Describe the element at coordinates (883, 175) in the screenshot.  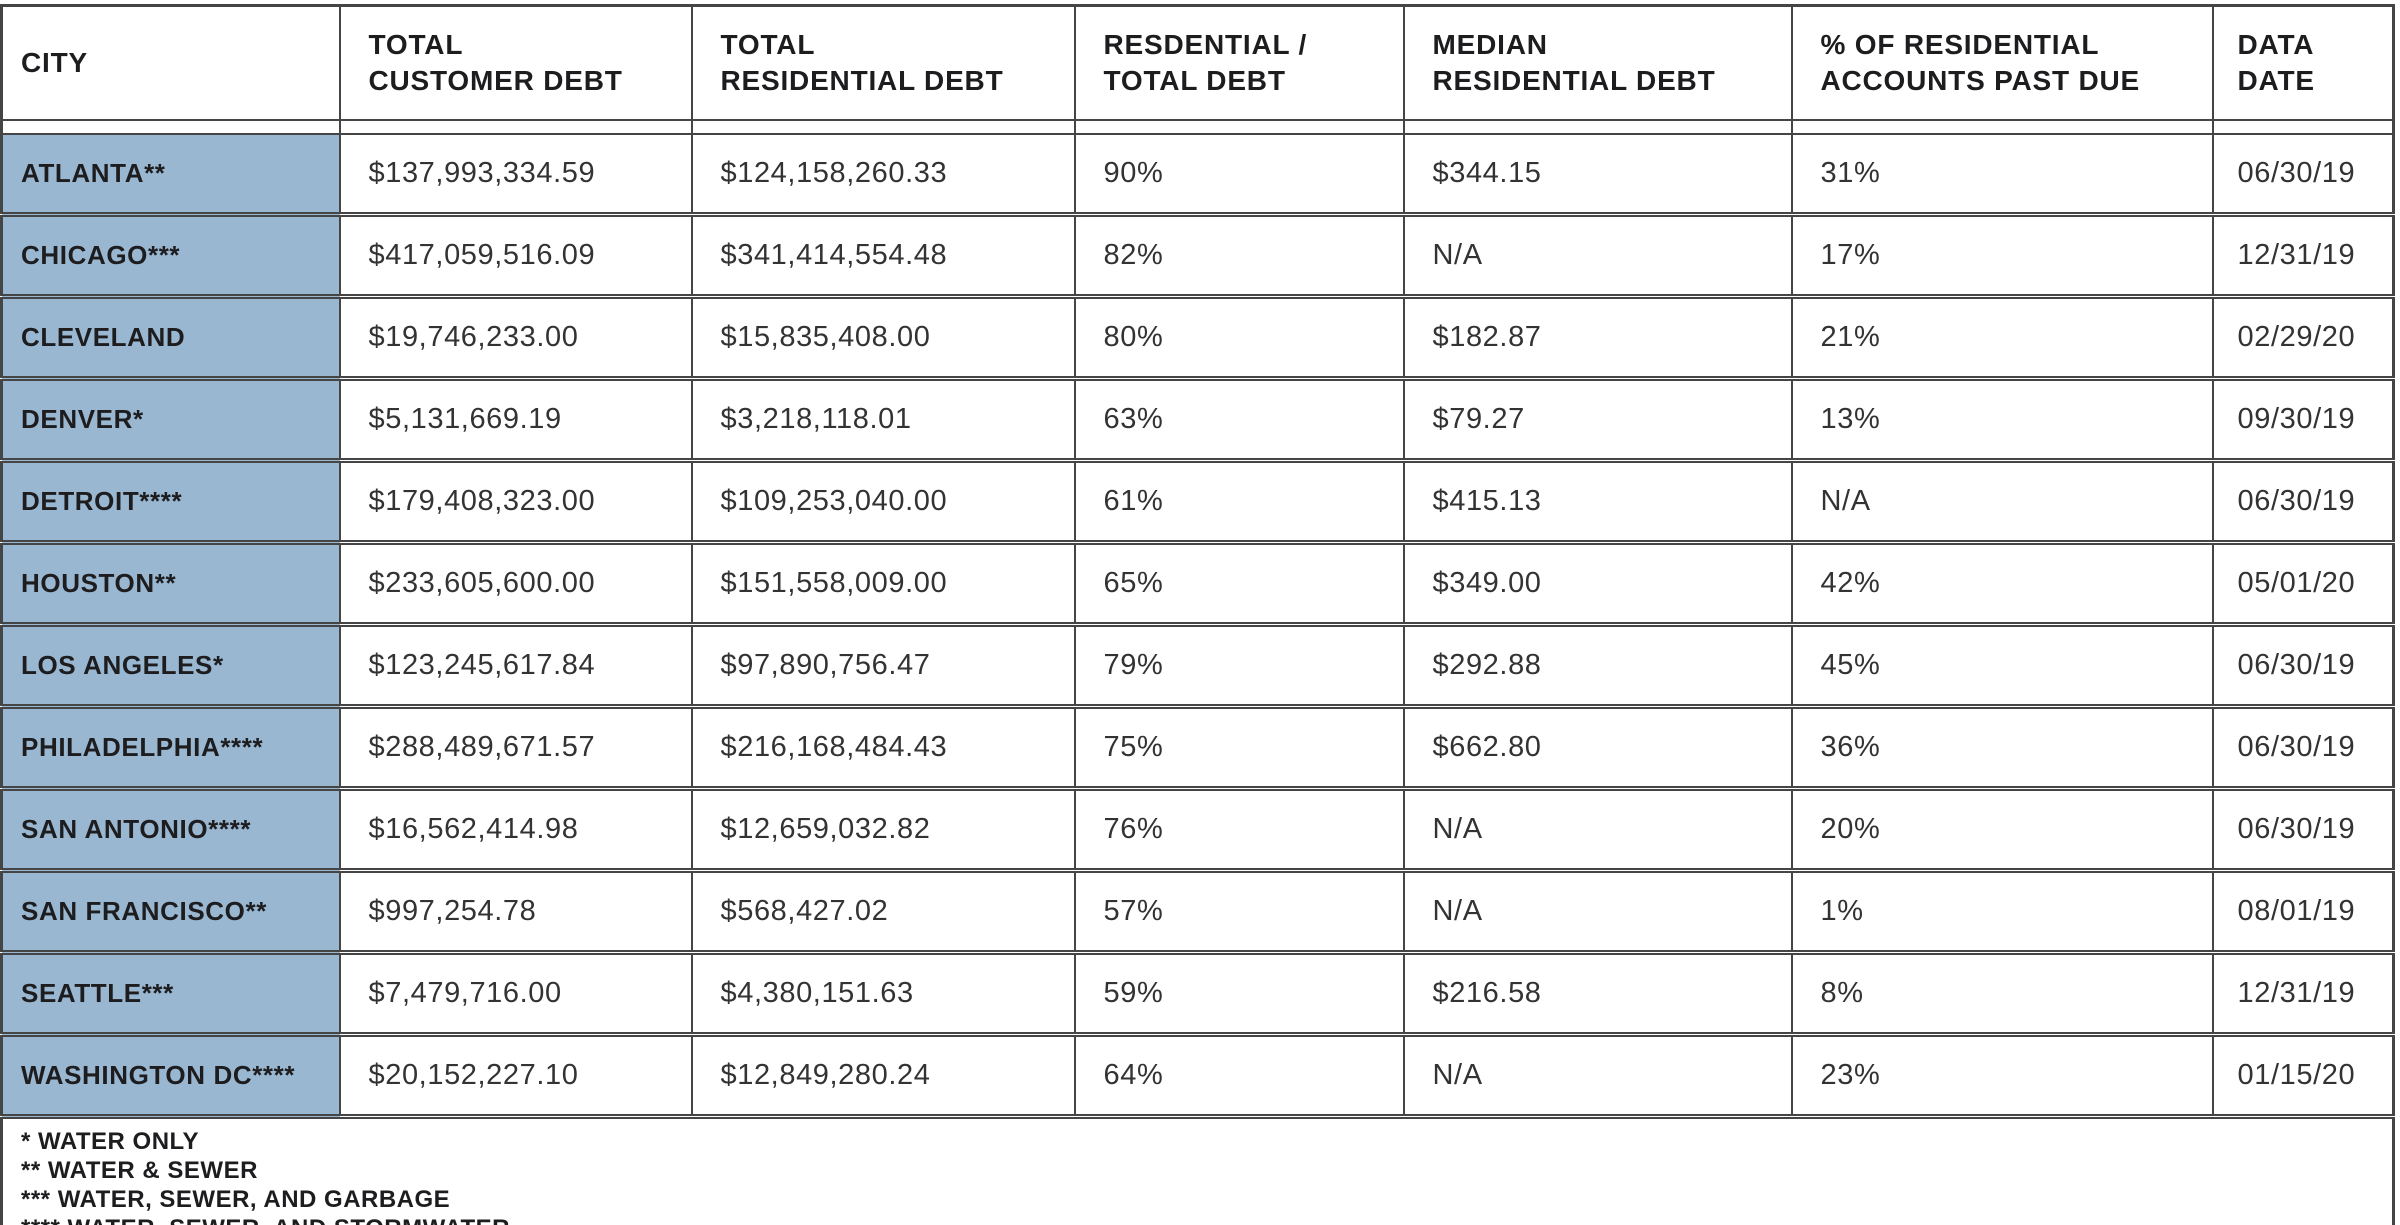
I see `cell-total-residential-debt: $124,158,260.33` at that location.